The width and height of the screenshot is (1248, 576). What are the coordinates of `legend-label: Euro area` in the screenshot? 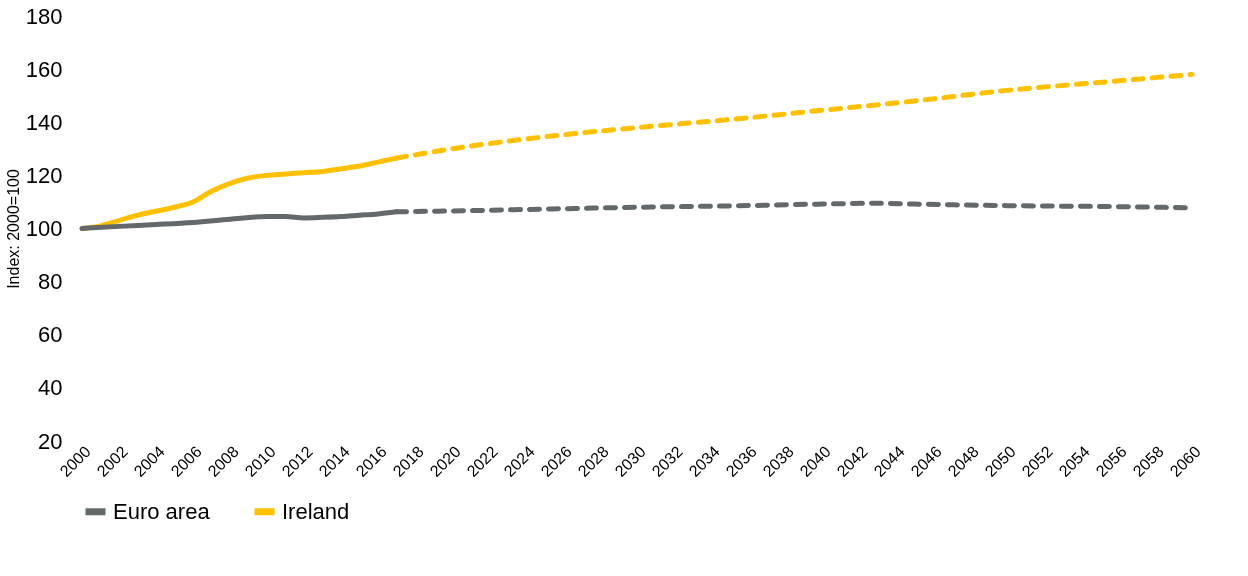 It's located at (162, 511).